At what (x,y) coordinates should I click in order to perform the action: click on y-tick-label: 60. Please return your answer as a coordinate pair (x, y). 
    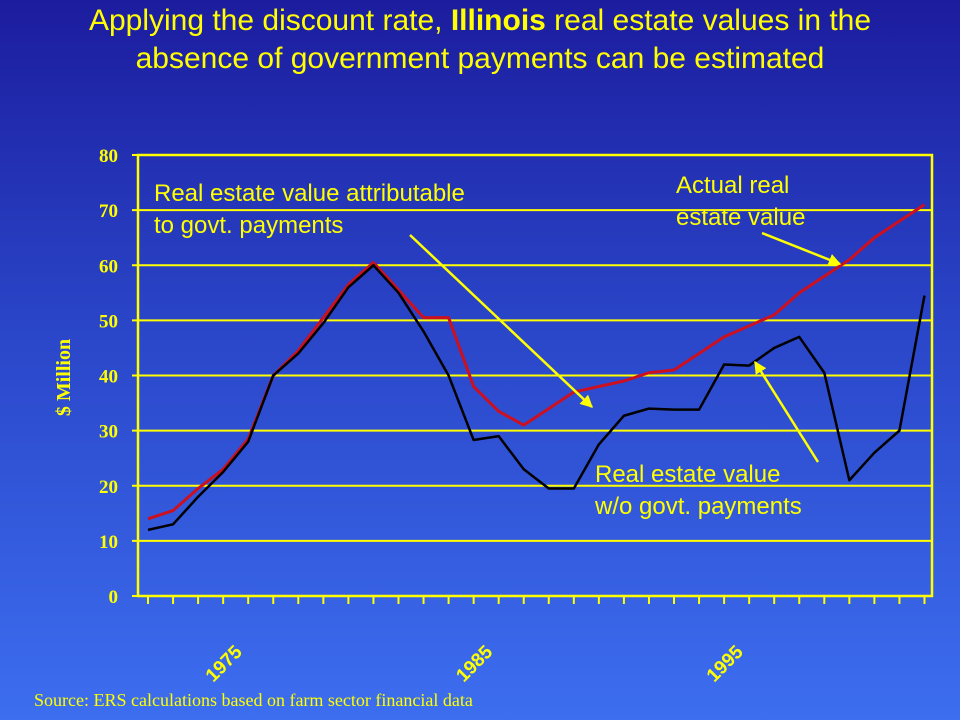
    Looking at the image, I should click on (108, 266).